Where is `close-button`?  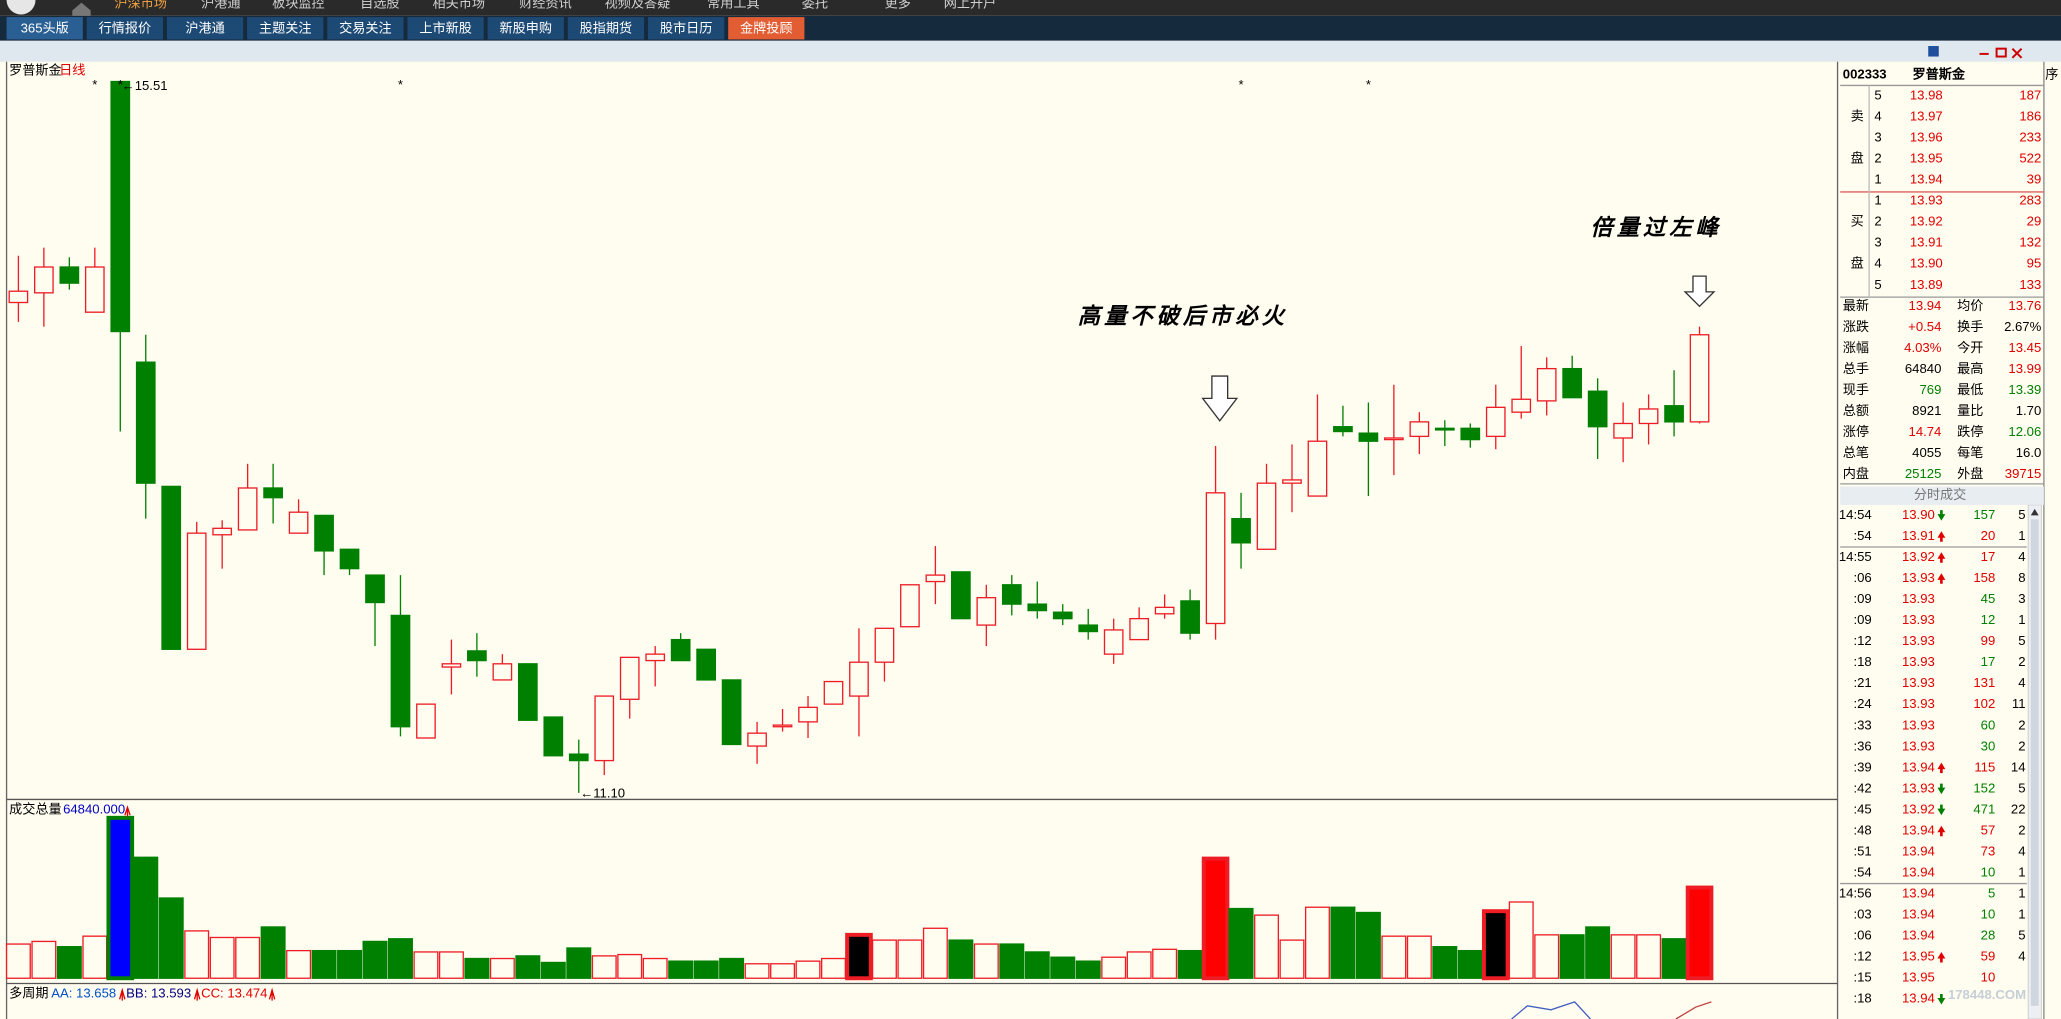 close-button is located at coordinates (2017, 53).